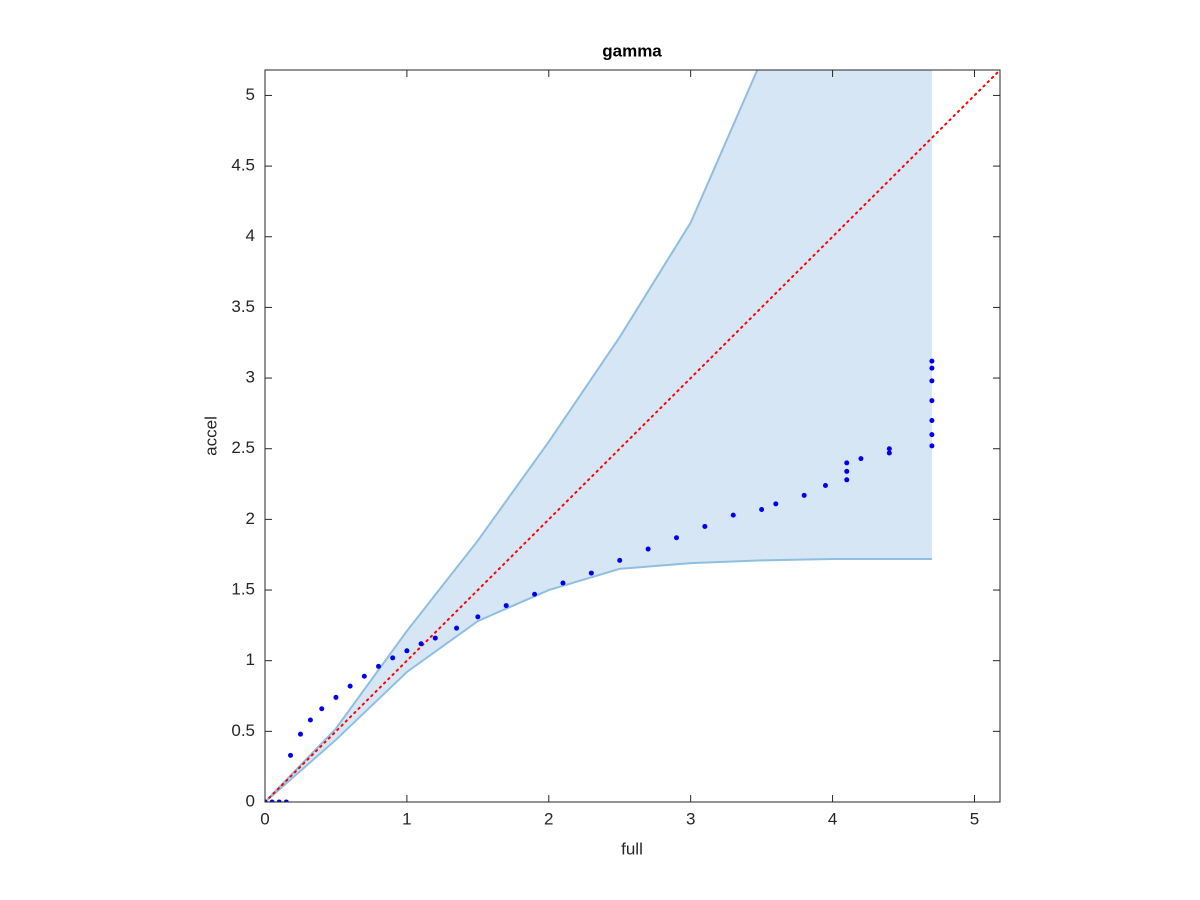 Image resolution: width=1200 pixels, height=900 pixels. Describe the element at coordinates (406, 818) in the screenshot. I see `x-tick-label: 1` at that location.